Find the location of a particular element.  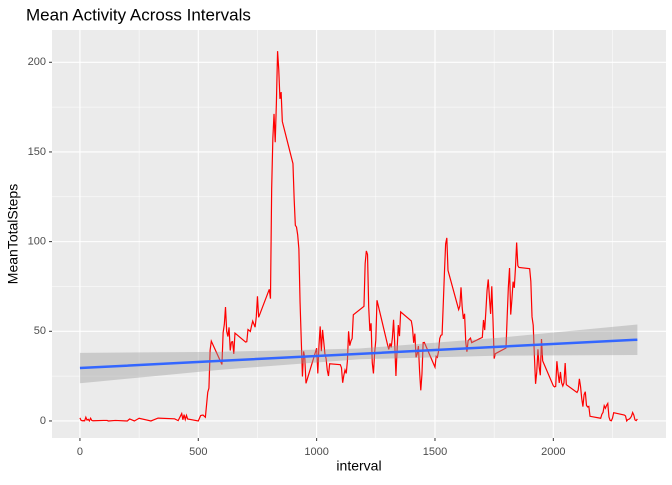

x-tick-label: 1500 is located at coordinates (435, 452).